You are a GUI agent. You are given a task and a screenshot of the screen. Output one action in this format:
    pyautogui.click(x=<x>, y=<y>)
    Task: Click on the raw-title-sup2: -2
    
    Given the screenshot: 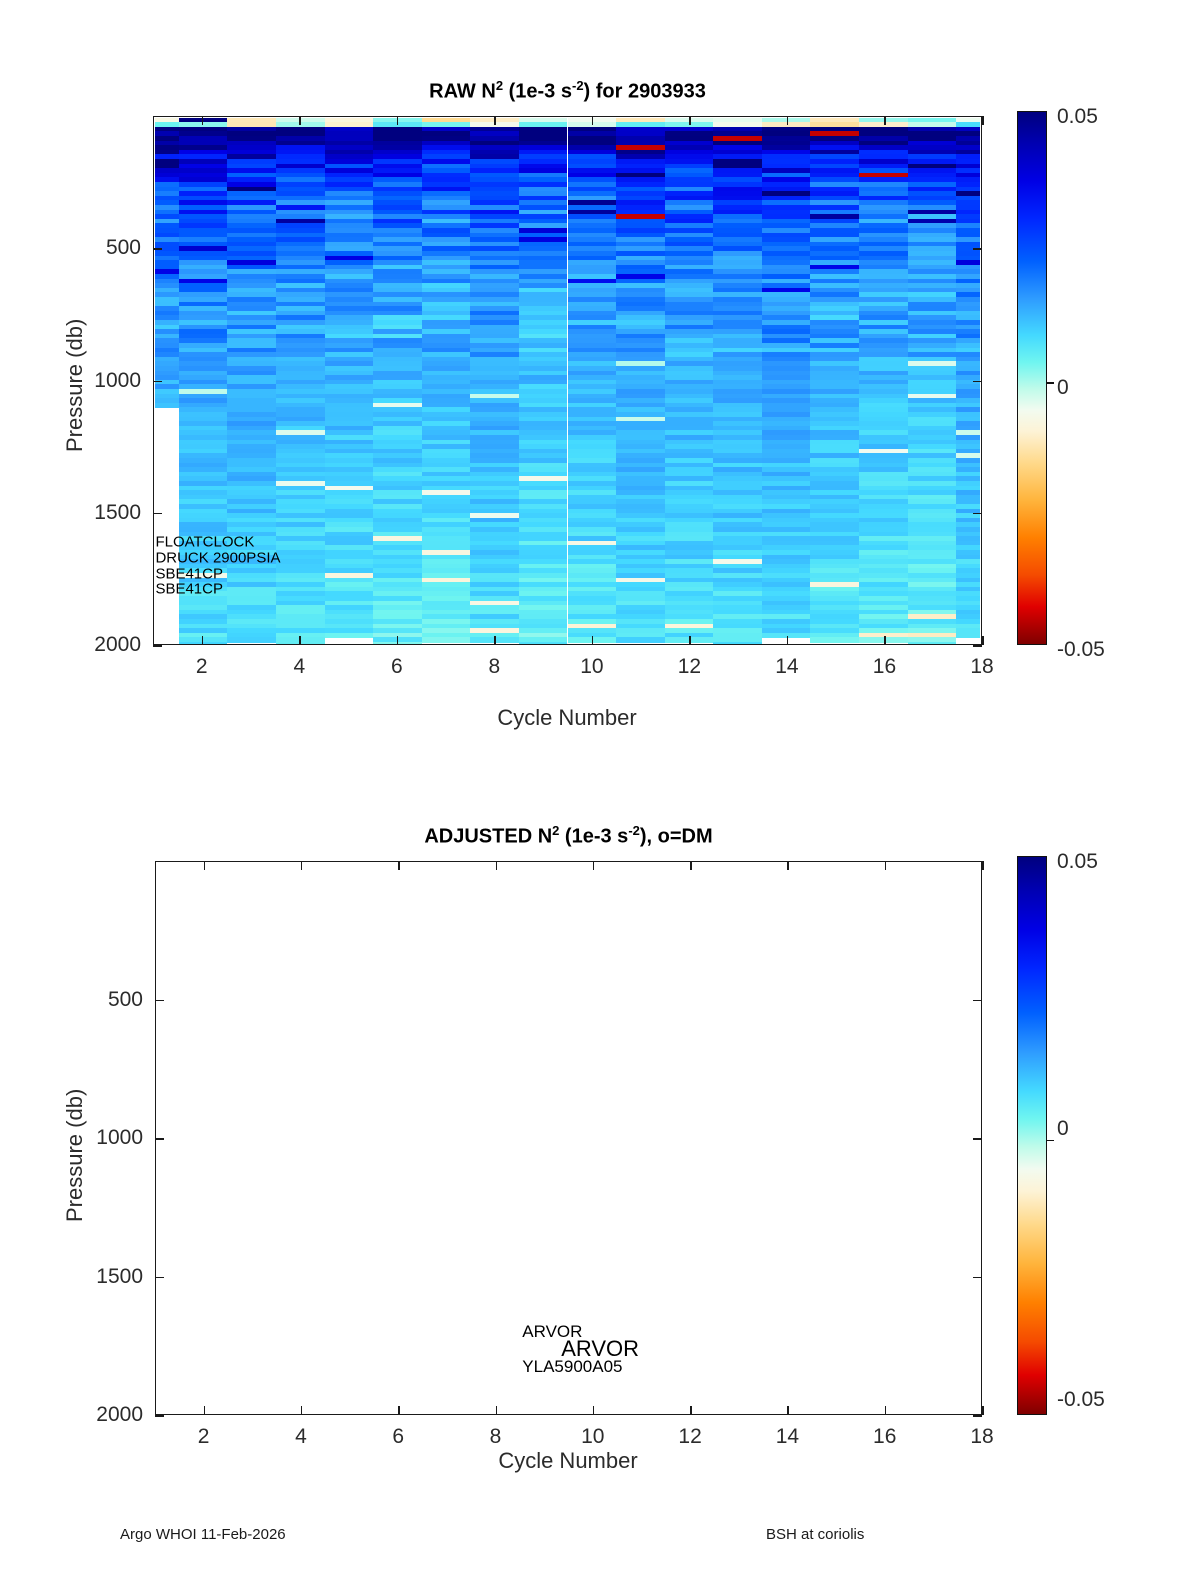 What is the action you would take?
    pyautogui.click(x=577, y=85)
    